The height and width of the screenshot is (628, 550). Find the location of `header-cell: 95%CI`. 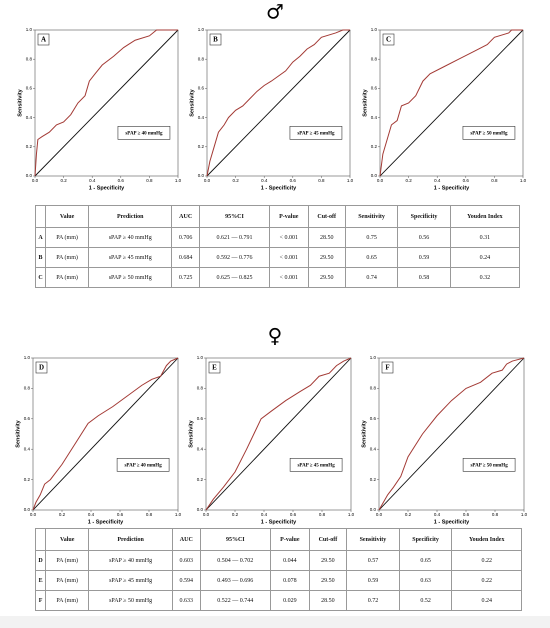

header-cell: 95%CI is located at coordinates (235, 539).